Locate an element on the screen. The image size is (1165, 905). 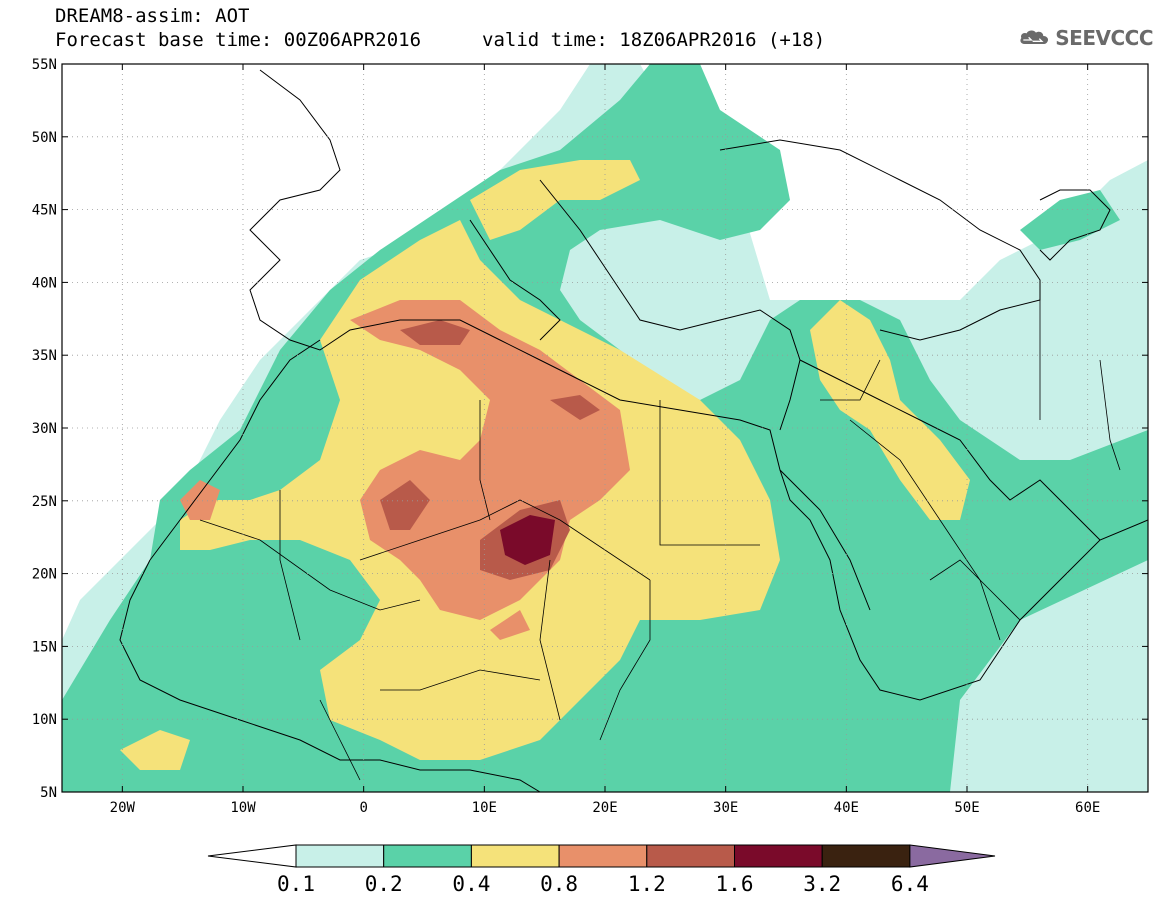
lat-tick-label: 50N is located at coordinates (44, 138).